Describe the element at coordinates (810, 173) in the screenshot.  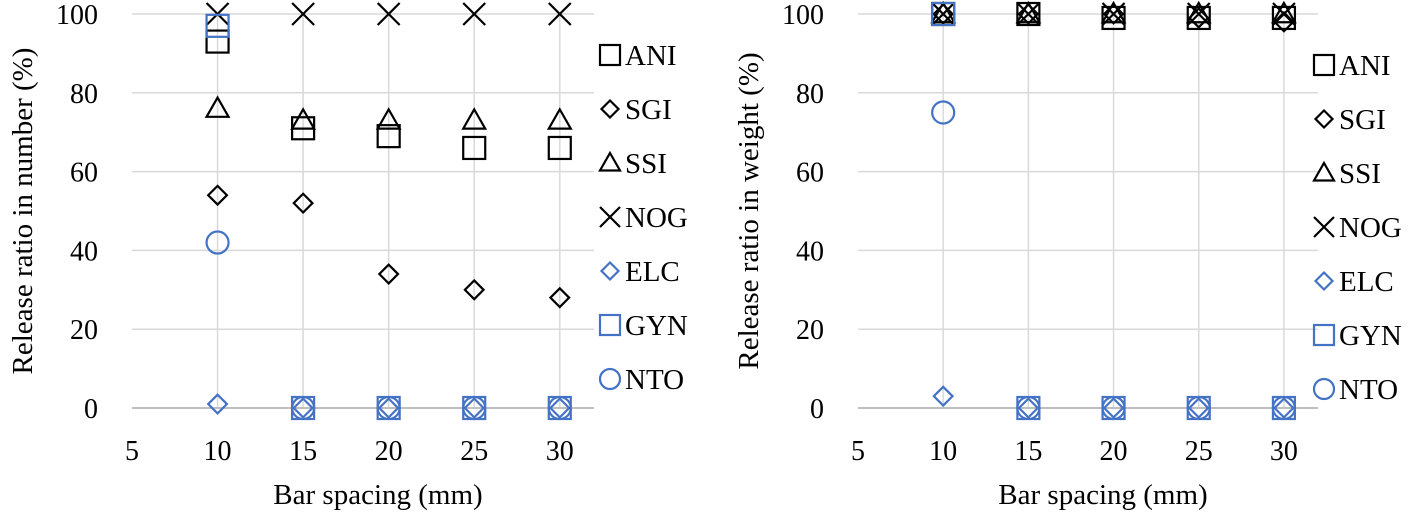
I see `right-y-tick-label: 60` at that location.